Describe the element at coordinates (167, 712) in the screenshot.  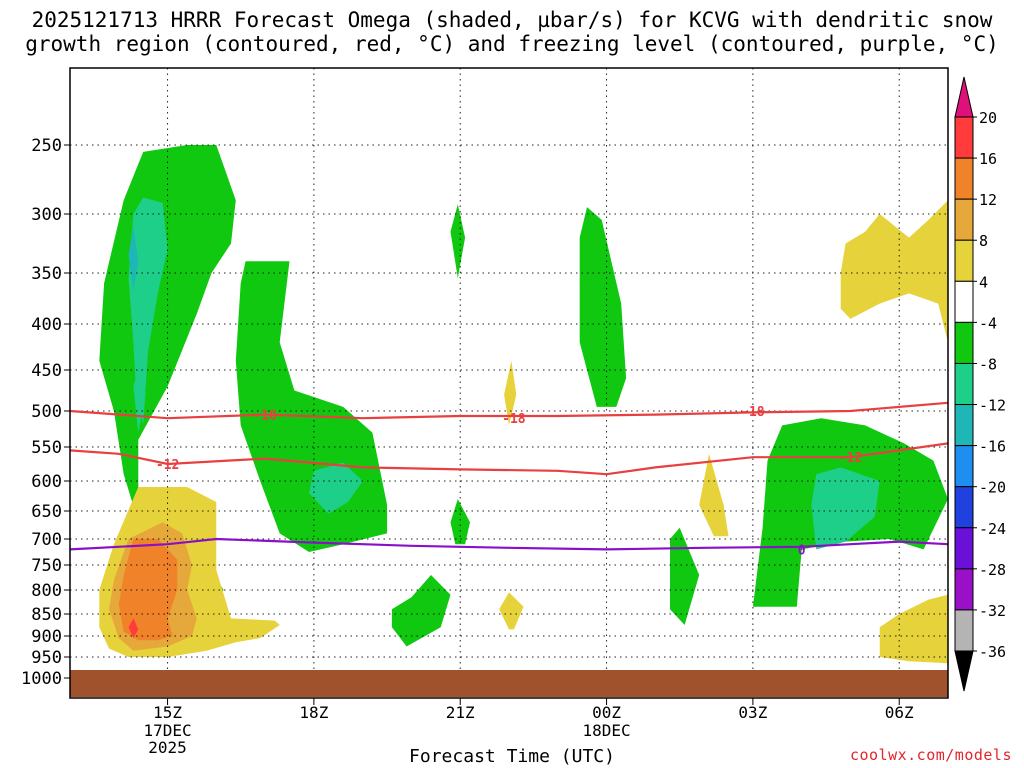
I see `x-tick-label-15Z: 15Z` at that location.